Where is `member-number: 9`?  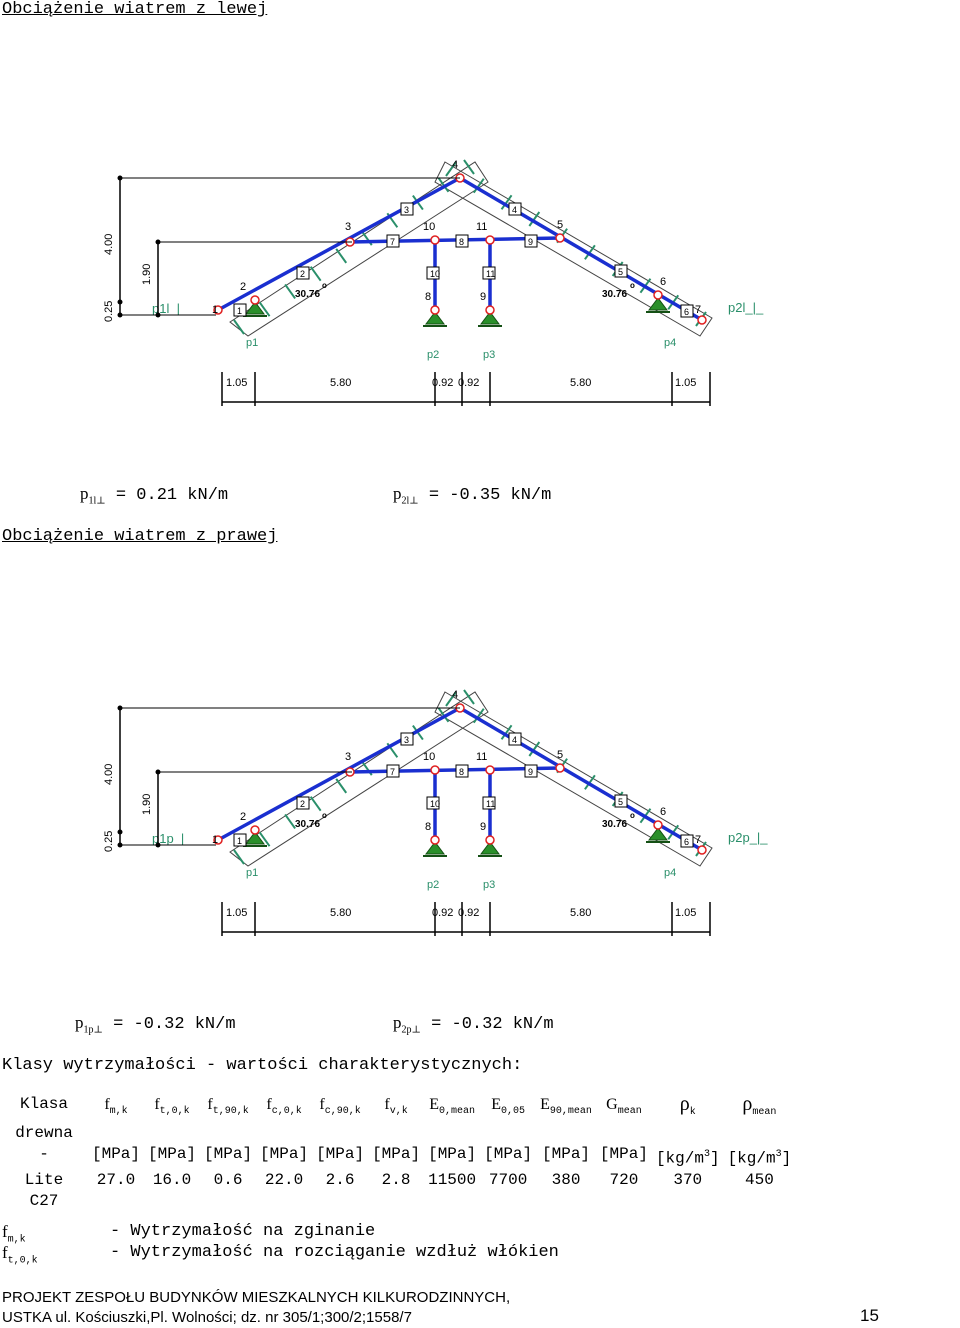 member-number: 9 is located at coordinates (530, 242).